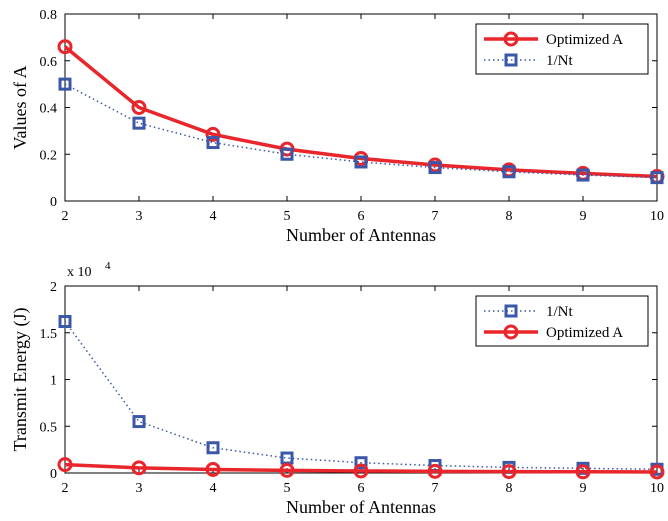  I want to click on y-tick-label: 0.4, so click(49, 109).